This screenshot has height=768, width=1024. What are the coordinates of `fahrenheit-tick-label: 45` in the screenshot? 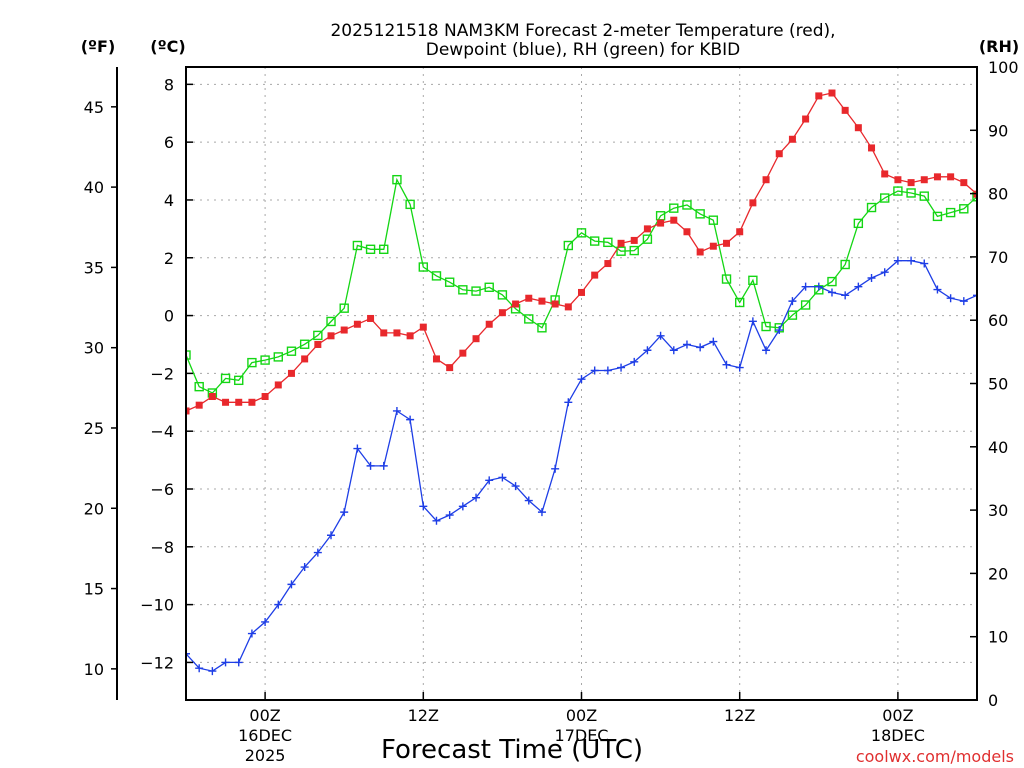 It's located at (94, 107).